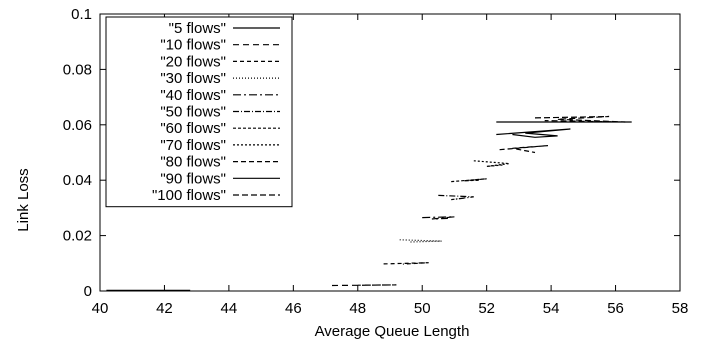 This screenshot has height=341, width=704. Describe the element at coordinates (23, 199) in the screenshot. I see `y-axis-label: Link Loss` at that location.